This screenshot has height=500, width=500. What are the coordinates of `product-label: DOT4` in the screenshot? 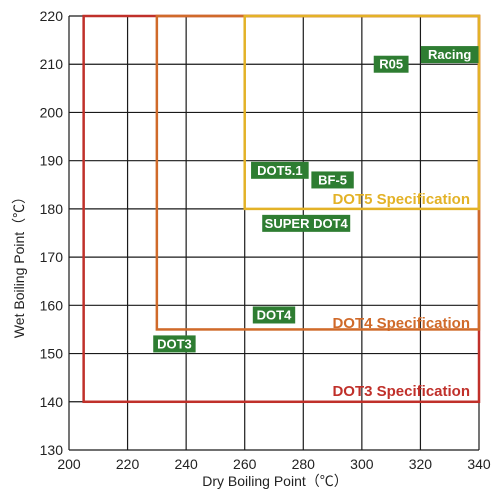 It's located at (274, 314).